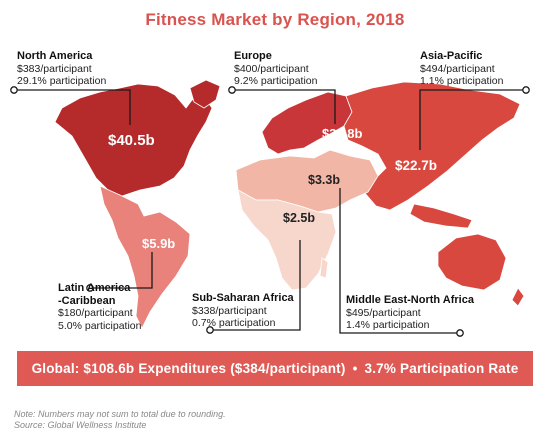 This screenshot has width=550, height=439. I want to click on per-participant: $494/participant, so click(457, 68).